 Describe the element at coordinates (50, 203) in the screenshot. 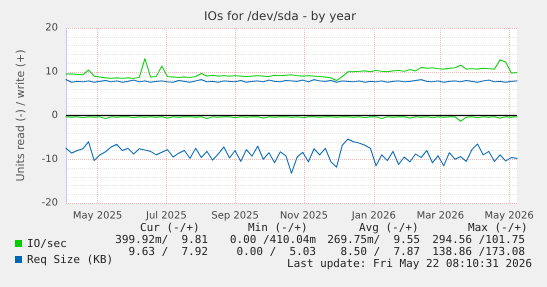

I see `y-tick-label: -20` at that location.